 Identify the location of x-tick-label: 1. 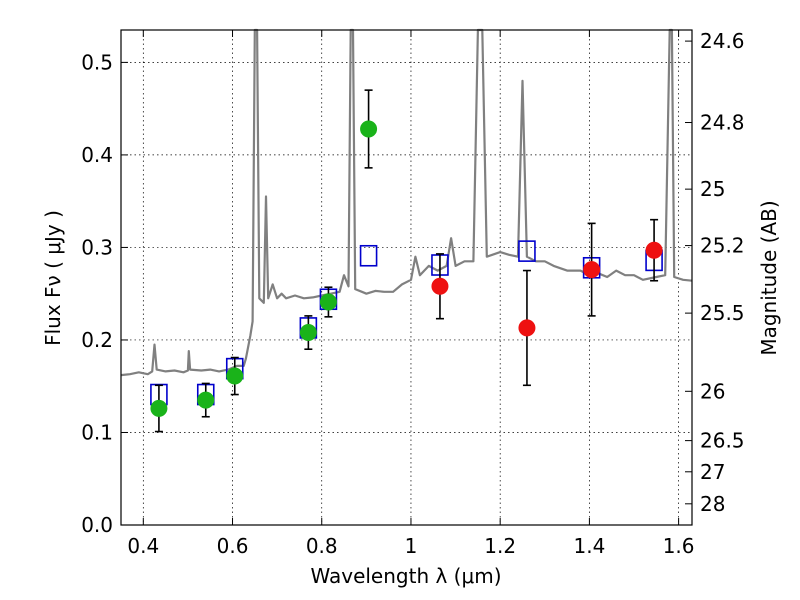
(411, 546).